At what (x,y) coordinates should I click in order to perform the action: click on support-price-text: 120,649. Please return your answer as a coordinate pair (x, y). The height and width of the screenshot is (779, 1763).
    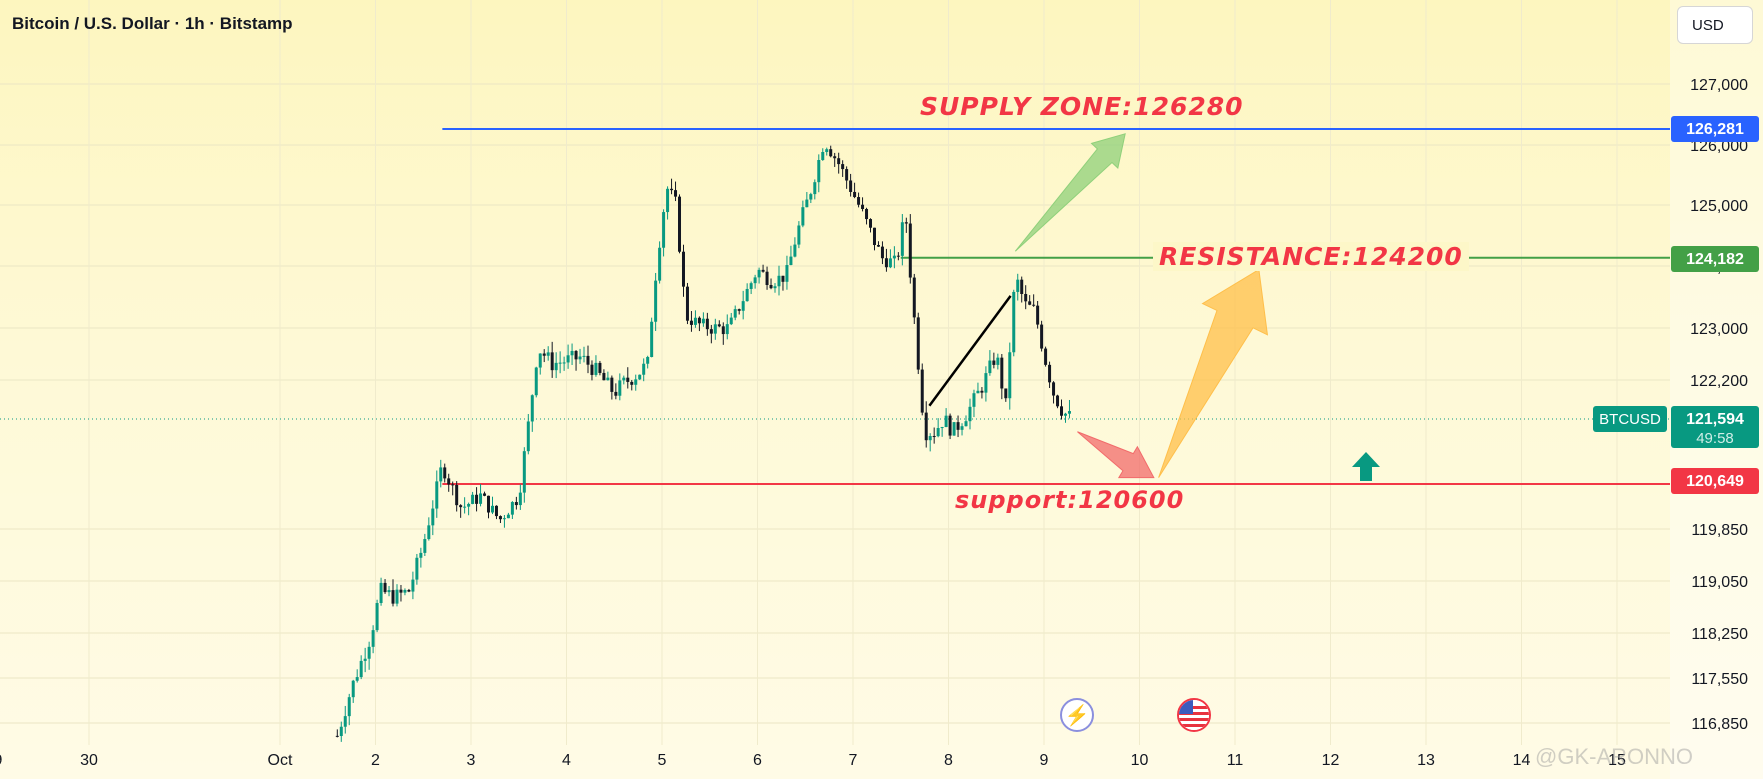
    Looking at the image, I should click on (1715, 481).